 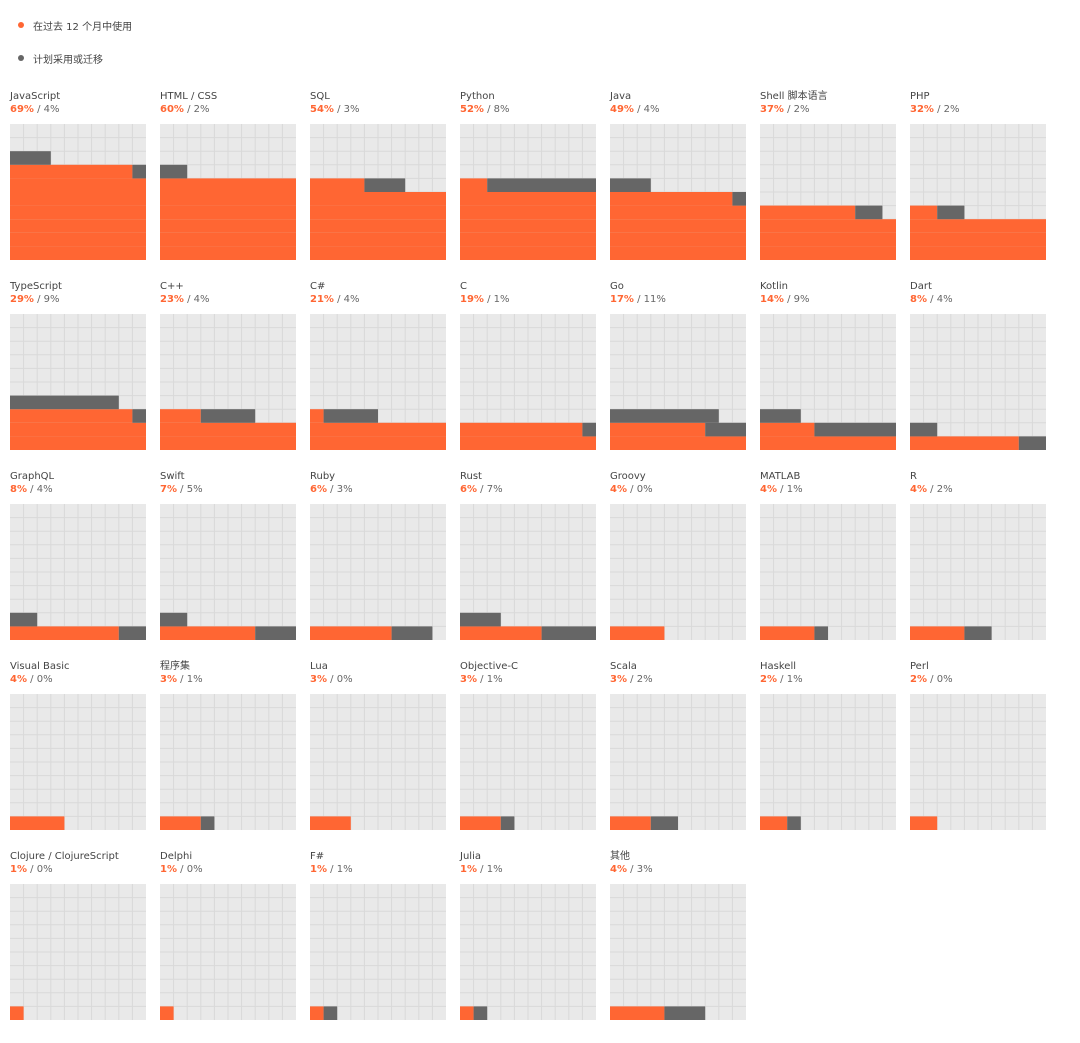 What do you see at coordinates (78, 489) in the screenshot?
I see `value-labels: 8% / 4%` at bounding box center [78, 489].